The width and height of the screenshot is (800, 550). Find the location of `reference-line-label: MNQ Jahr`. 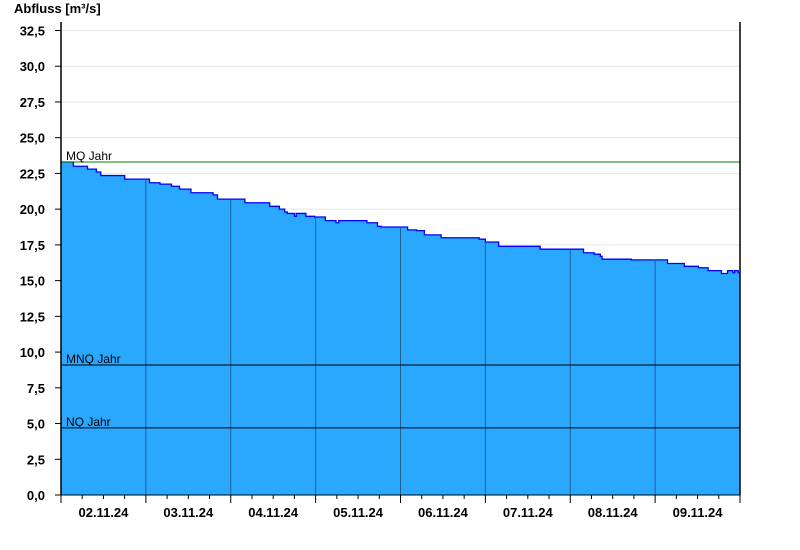

reference-line-label: MNQ Jahr is located at coordinates (93, 359).